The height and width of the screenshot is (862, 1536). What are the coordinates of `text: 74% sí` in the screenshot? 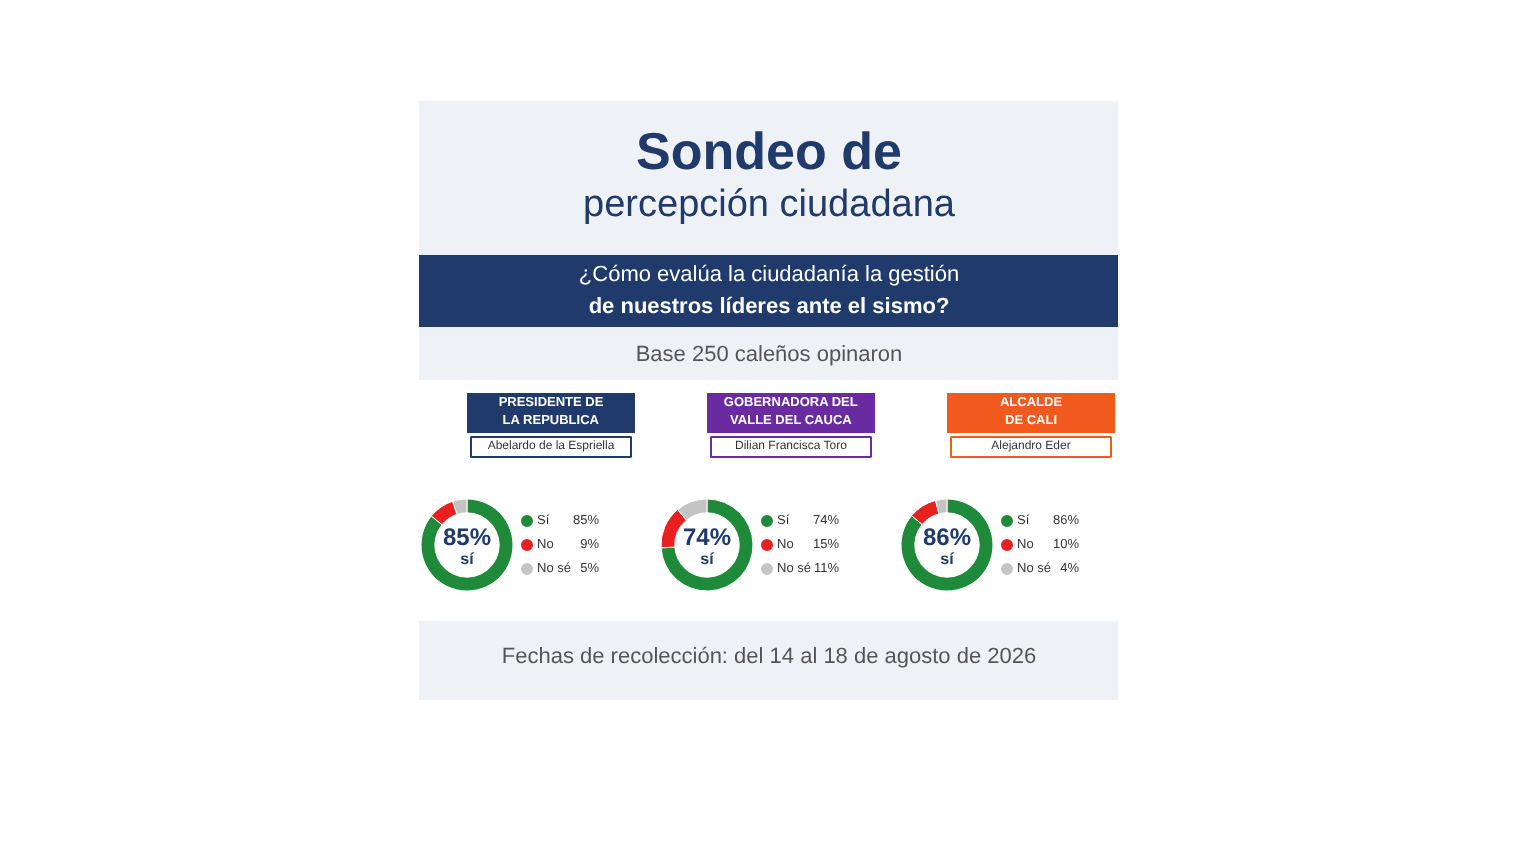 It's located at (707, 545).